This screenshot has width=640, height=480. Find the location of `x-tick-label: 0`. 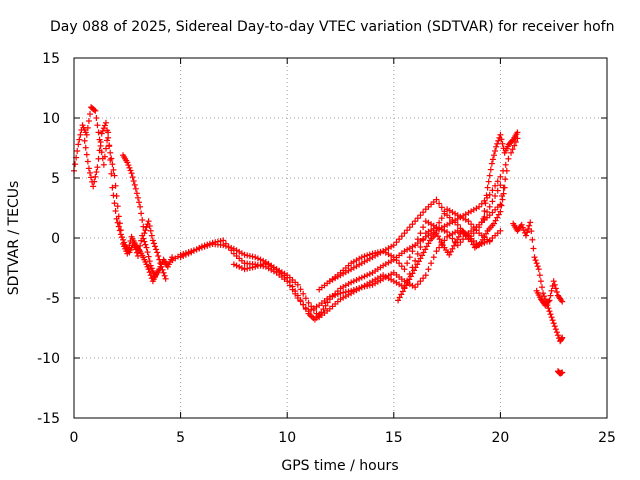

x-tick-label: 0 is located at coordinates (74, 438).